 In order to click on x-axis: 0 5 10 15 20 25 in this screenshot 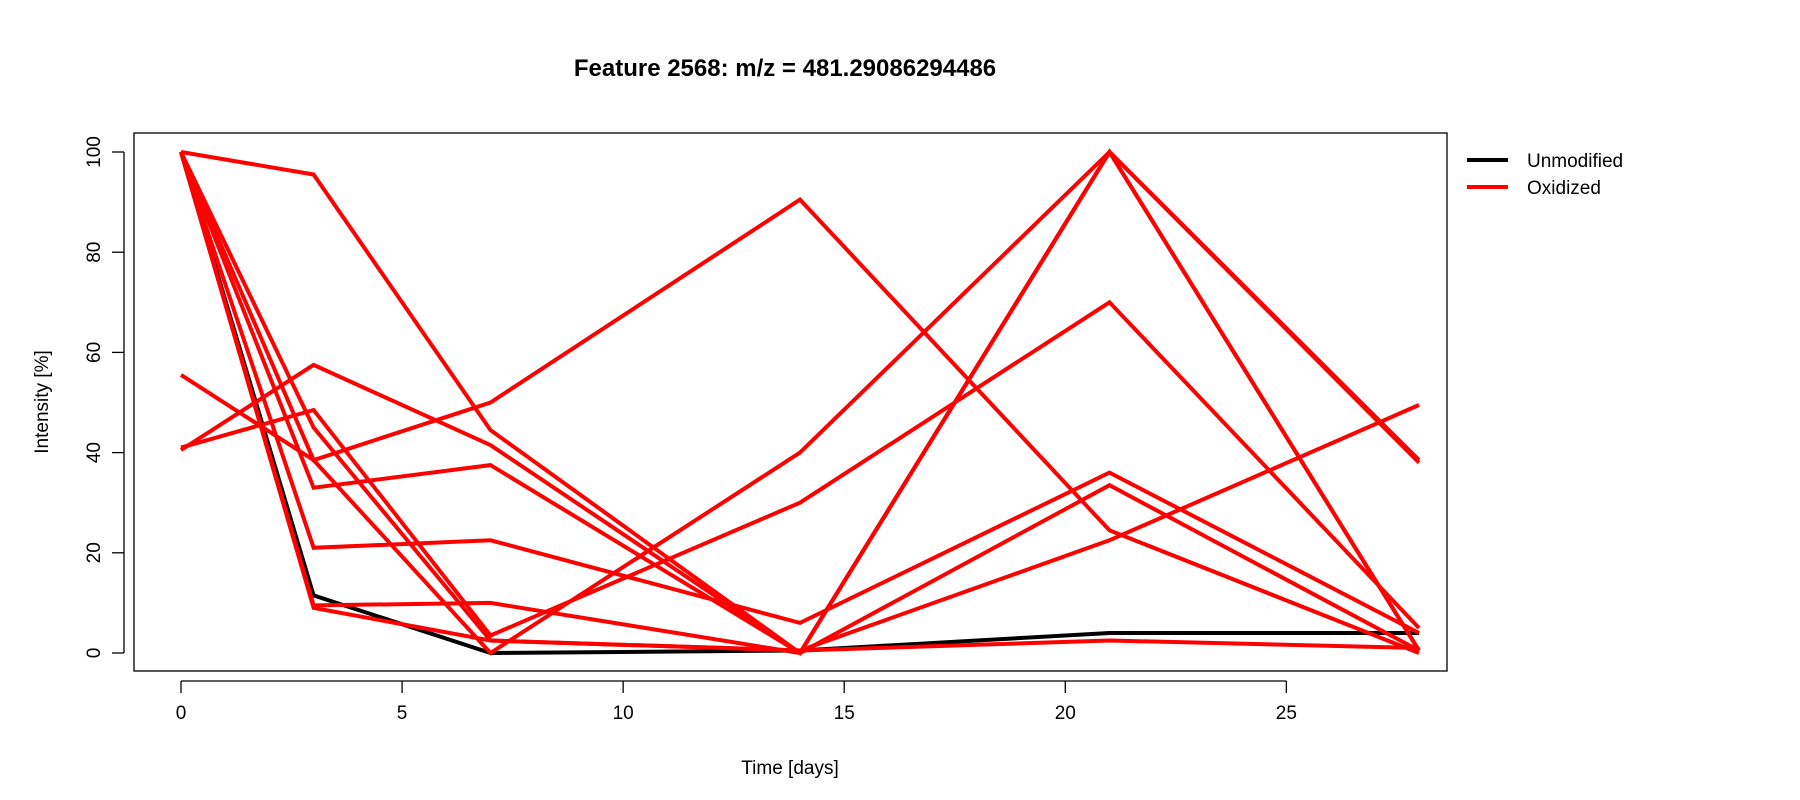, I will do `click(736, 702)`.